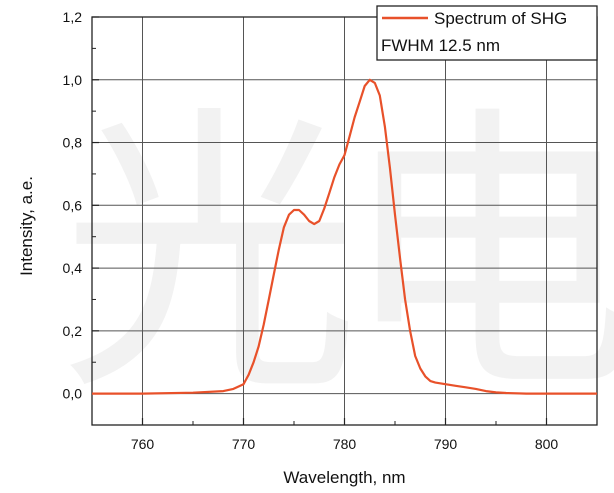  Describe the element at coordinates (73, 17) in the screenshot. I see `y-tick-label: 1,2` at that location.